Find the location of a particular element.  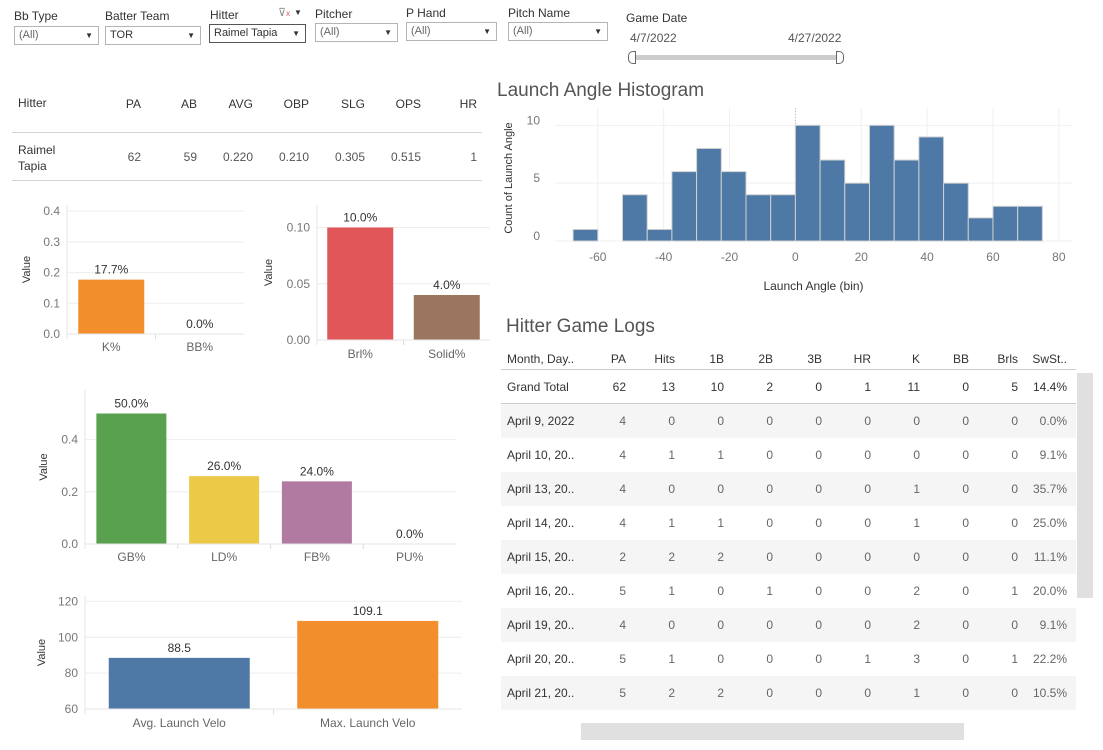

cell: 0.0% is located at coordinates (1053, 421).